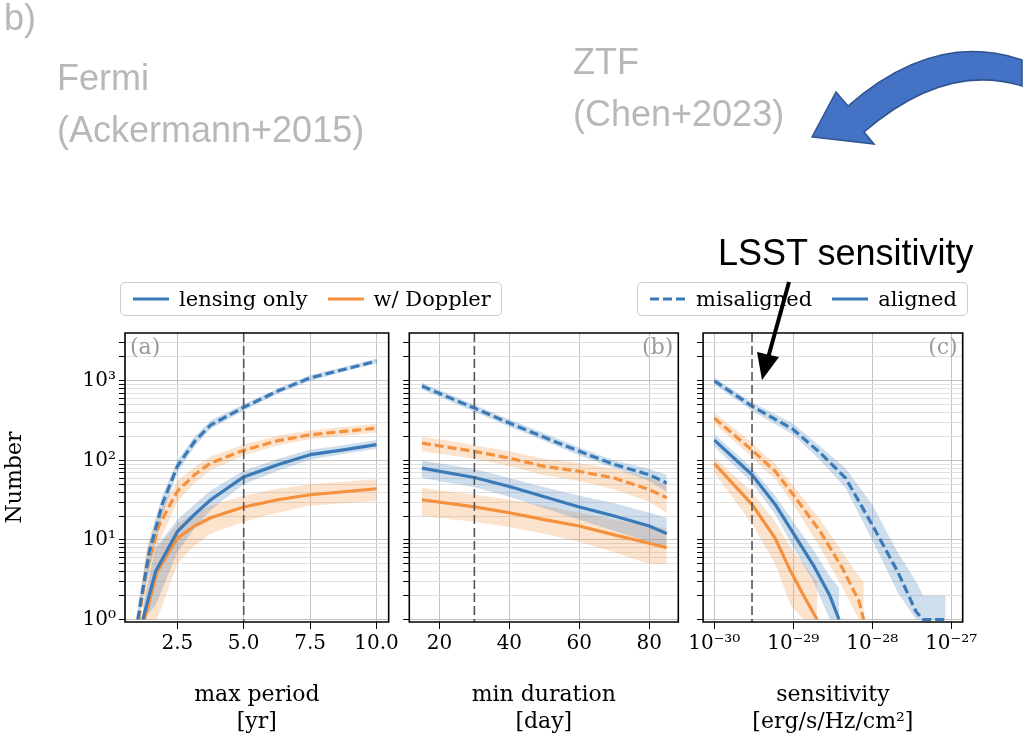  I want to click on x-tick-label: 5.0, so click(243, 642).